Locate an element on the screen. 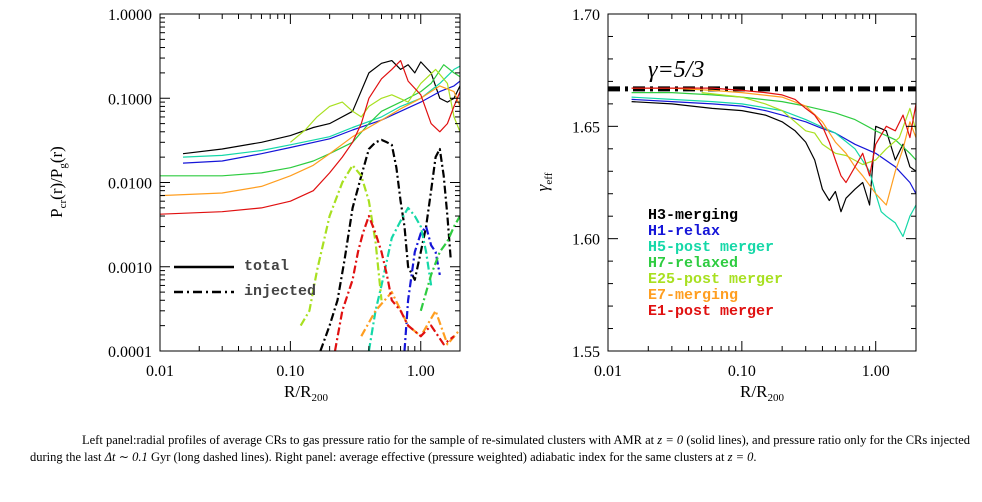  left-y-tick-label: 0.1000 is located at coordinates (130, 99).